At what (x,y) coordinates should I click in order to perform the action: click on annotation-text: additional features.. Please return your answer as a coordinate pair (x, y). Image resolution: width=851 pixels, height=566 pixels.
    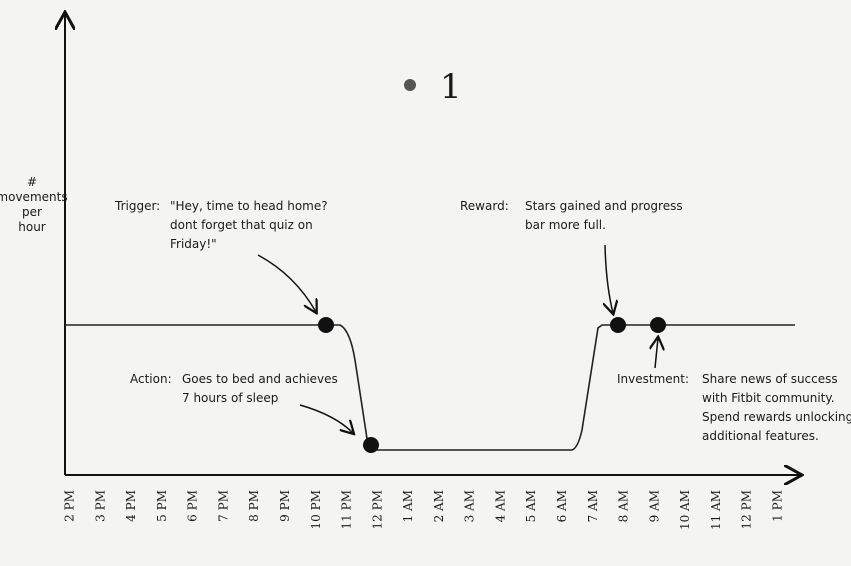
    Looking at the image, I should click on (760, 436).